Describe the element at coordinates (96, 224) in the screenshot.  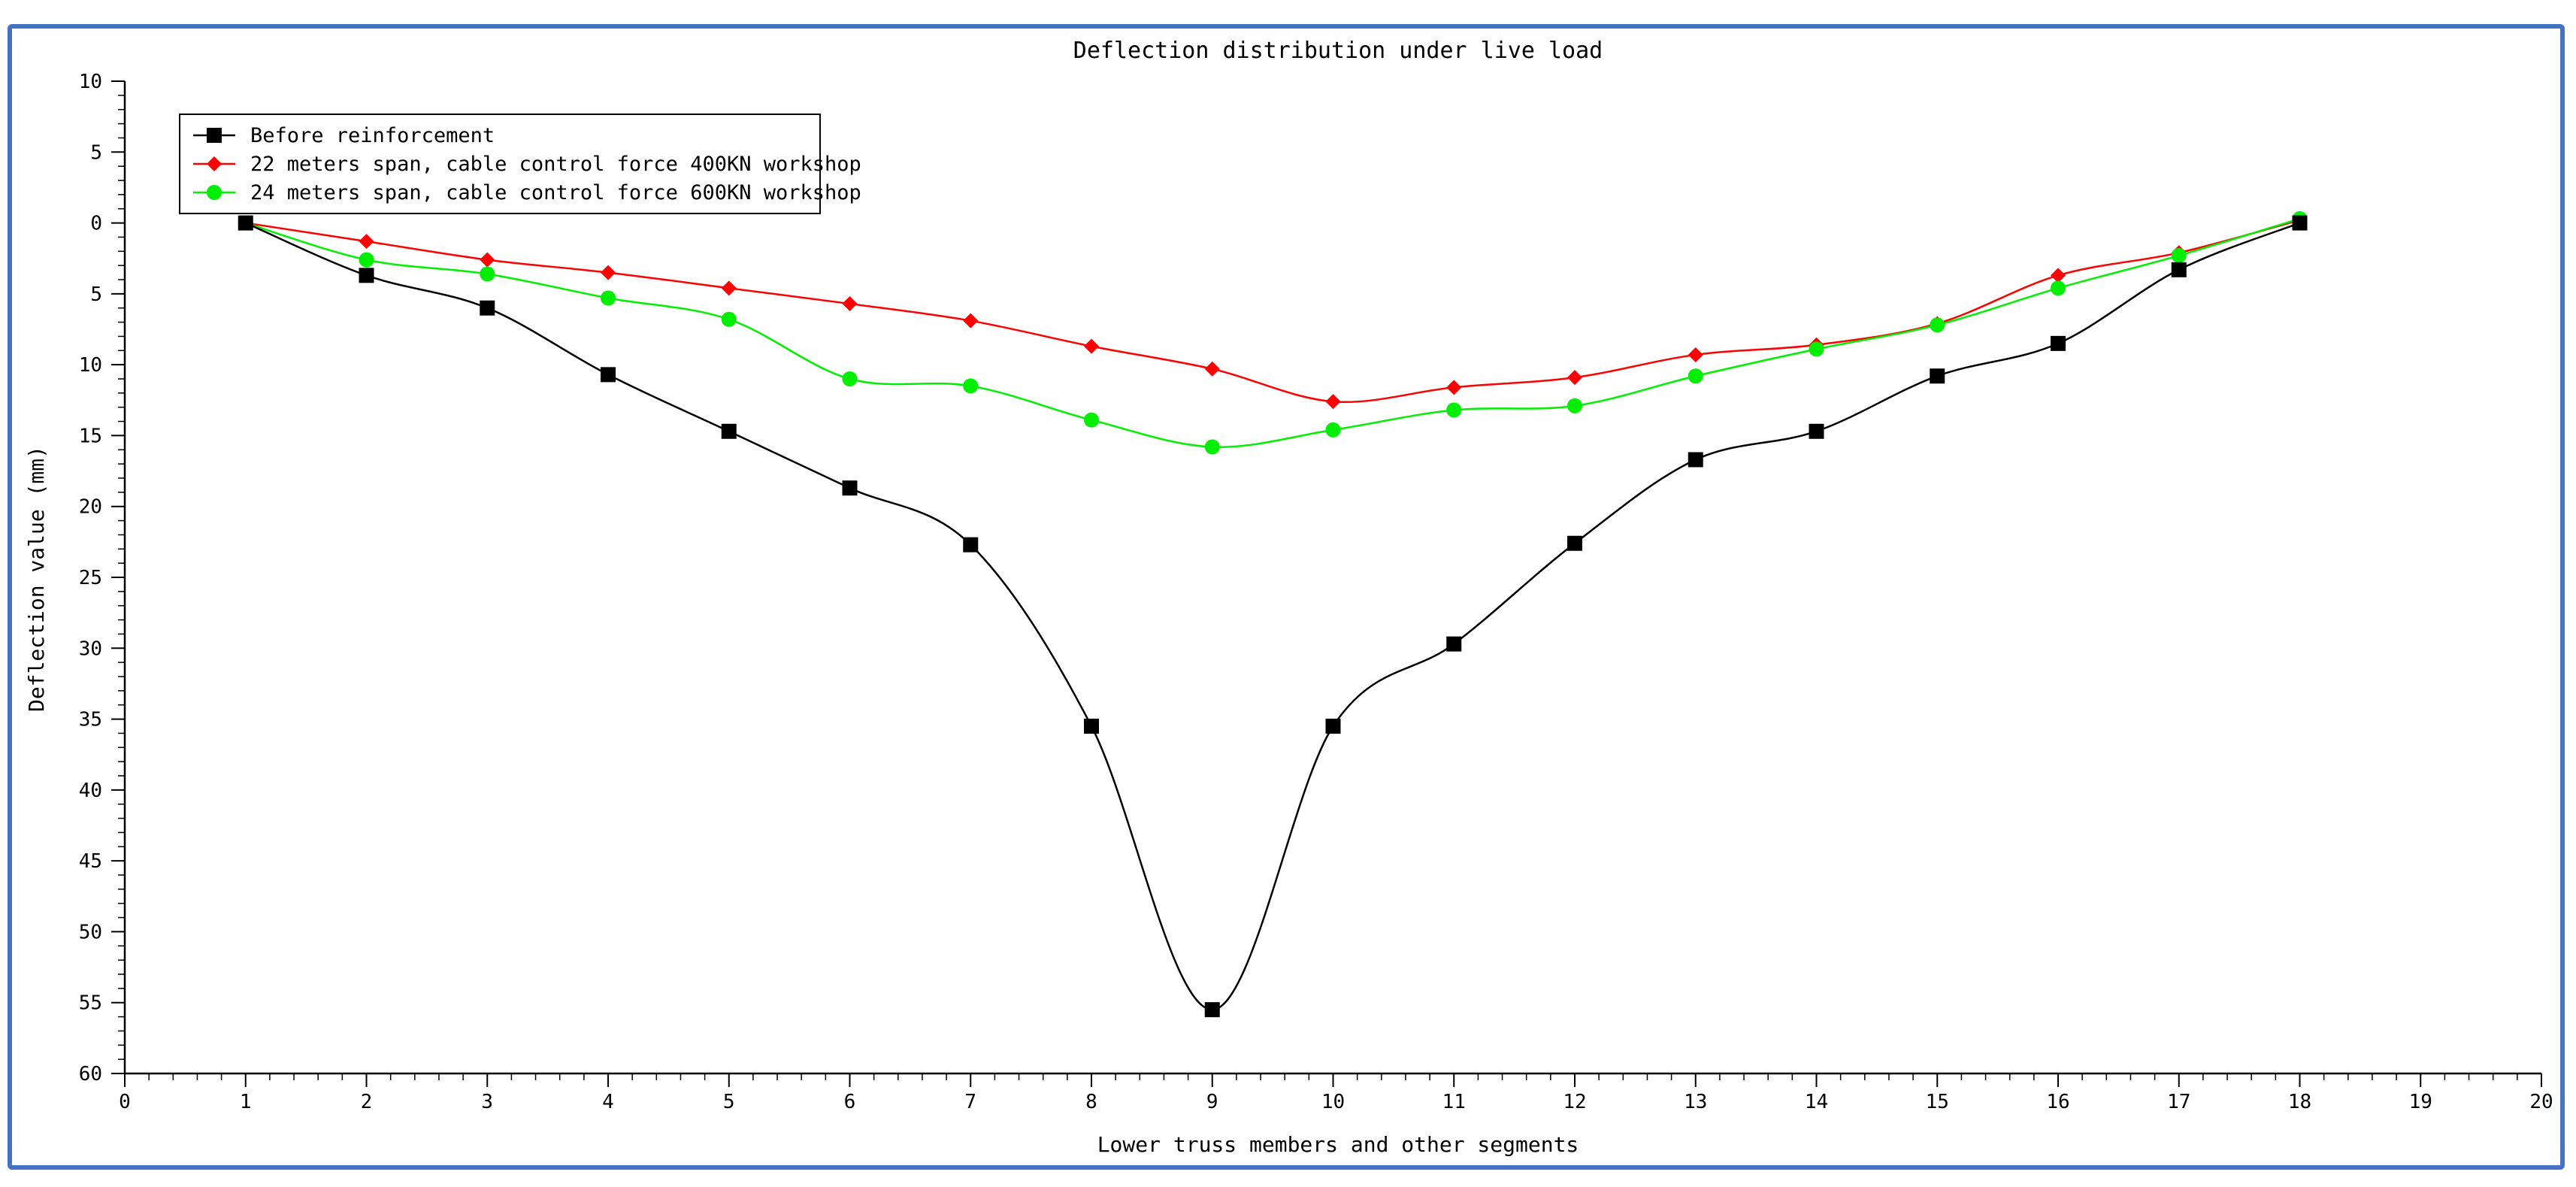
I see `y-tick-label: 0` at that location.